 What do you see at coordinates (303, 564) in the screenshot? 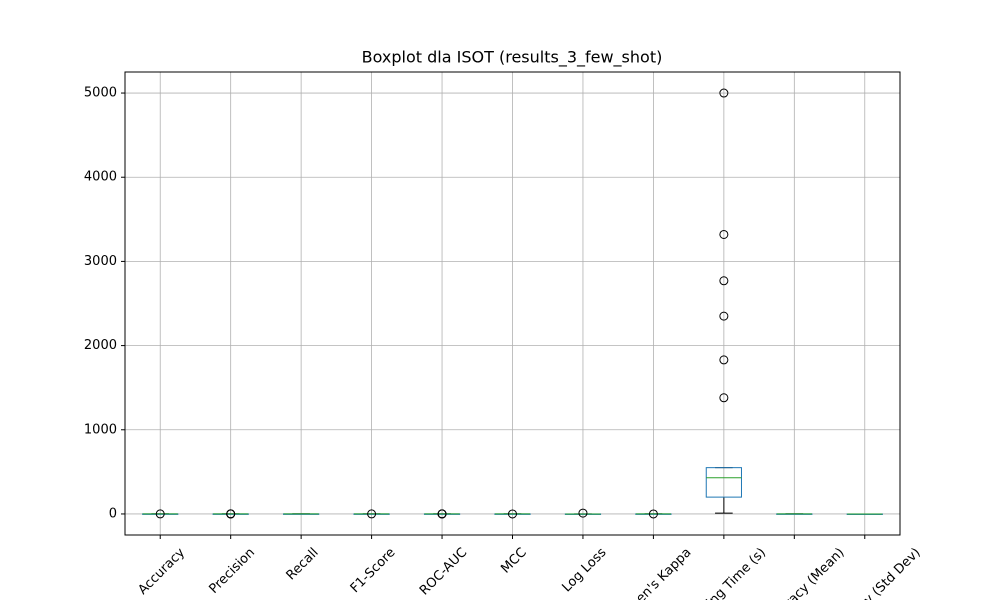
I see `x-tick-label: Recall` at bounding box center [303, 564].